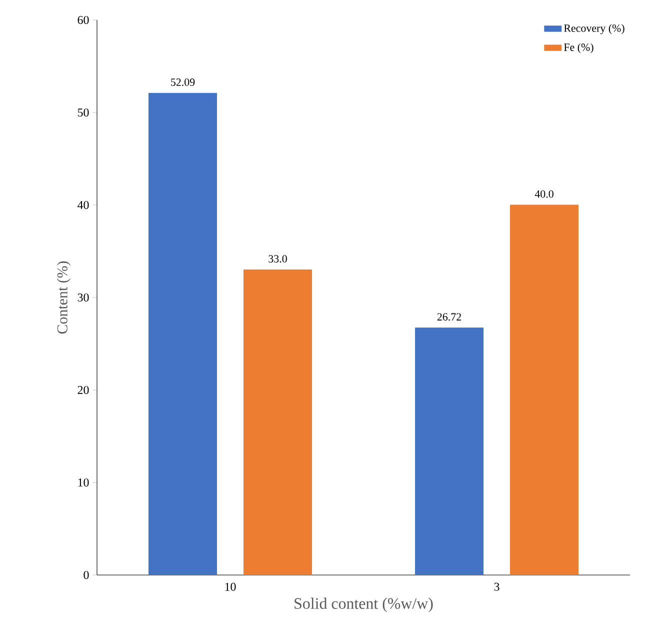  I want to click on y-tick-label: 0, so click(86, 575).